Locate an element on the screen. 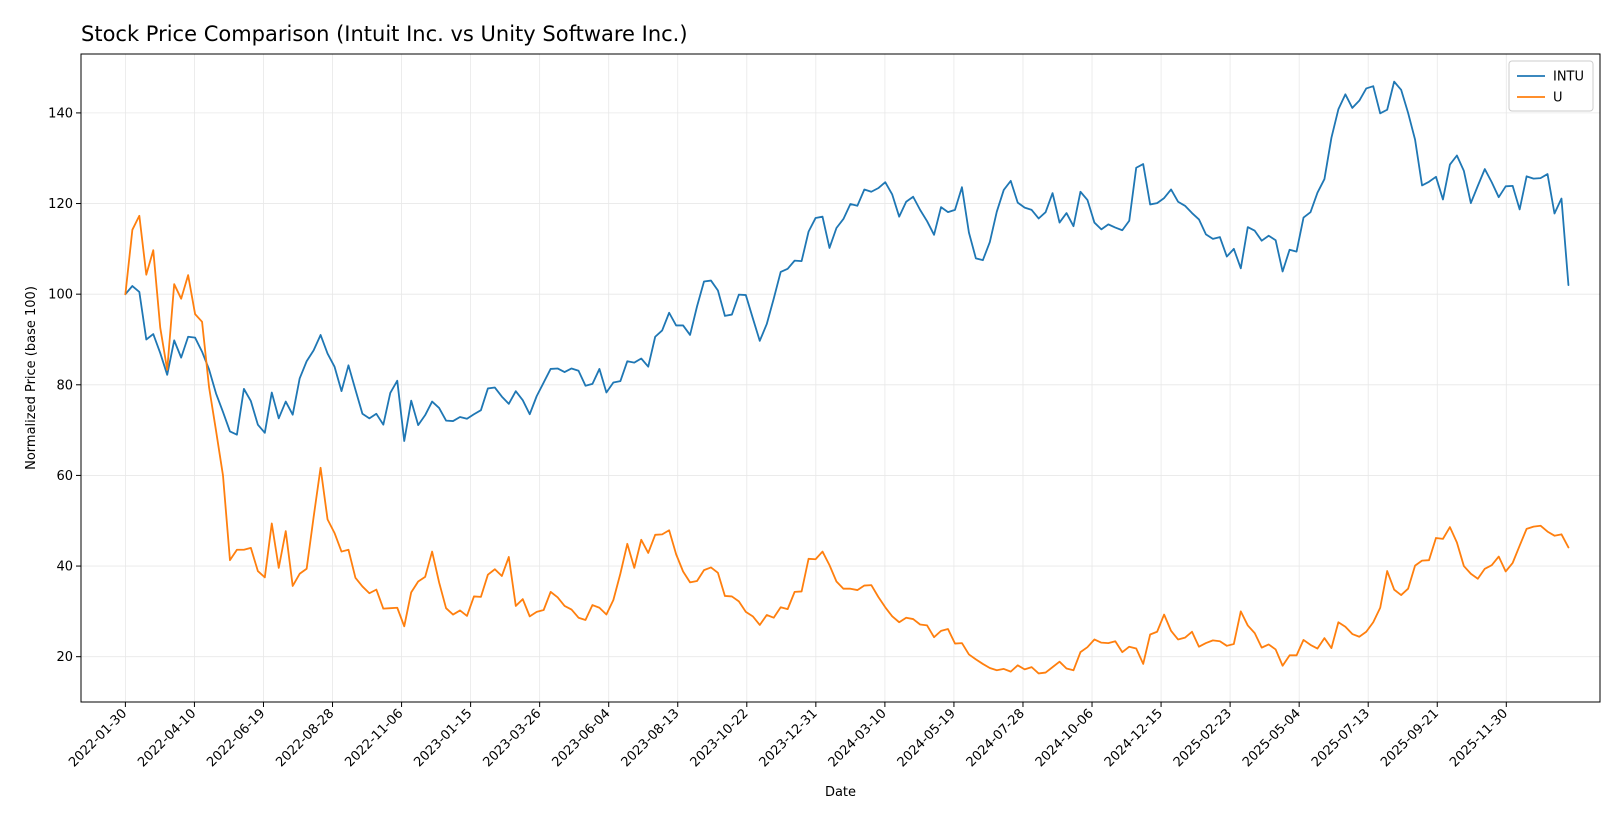  legend-box is located at coordinates (1551, 86).